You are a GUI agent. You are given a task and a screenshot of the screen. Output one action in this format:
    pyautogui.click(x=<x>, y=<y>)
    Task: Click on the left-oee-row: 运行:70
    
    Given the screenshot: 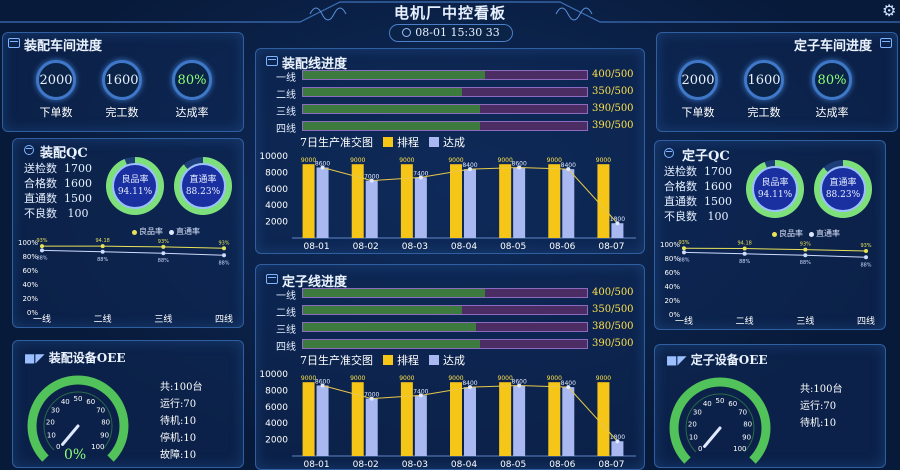 What is the action you would take?
    pyautogui.click(x=178, y=404)
    